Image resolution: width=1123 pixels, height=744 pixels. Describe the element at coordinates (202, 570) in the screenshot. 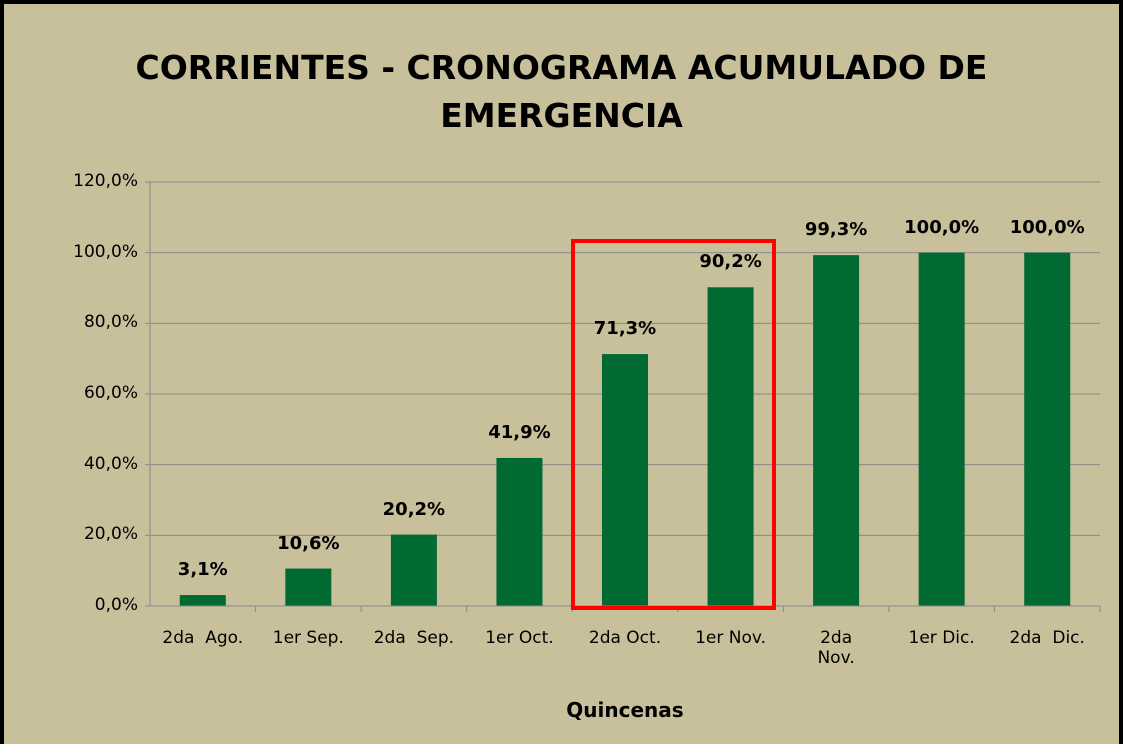

I see `data-label: 3,1%` at that location.